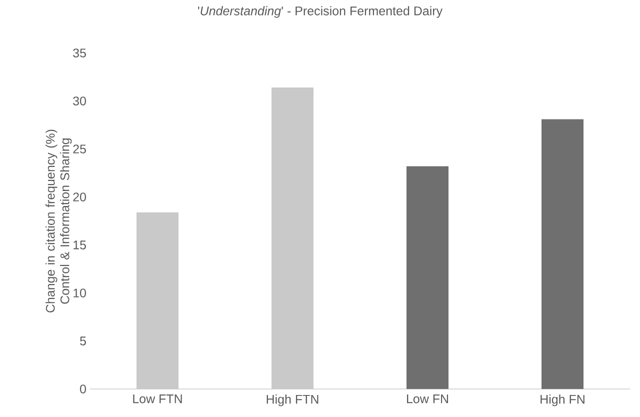 The height and width of the screenshot is (417, 640). Describe the element at coordinates (80, 293) in the screenshot. I see `y-tick-label: 10` at that location.